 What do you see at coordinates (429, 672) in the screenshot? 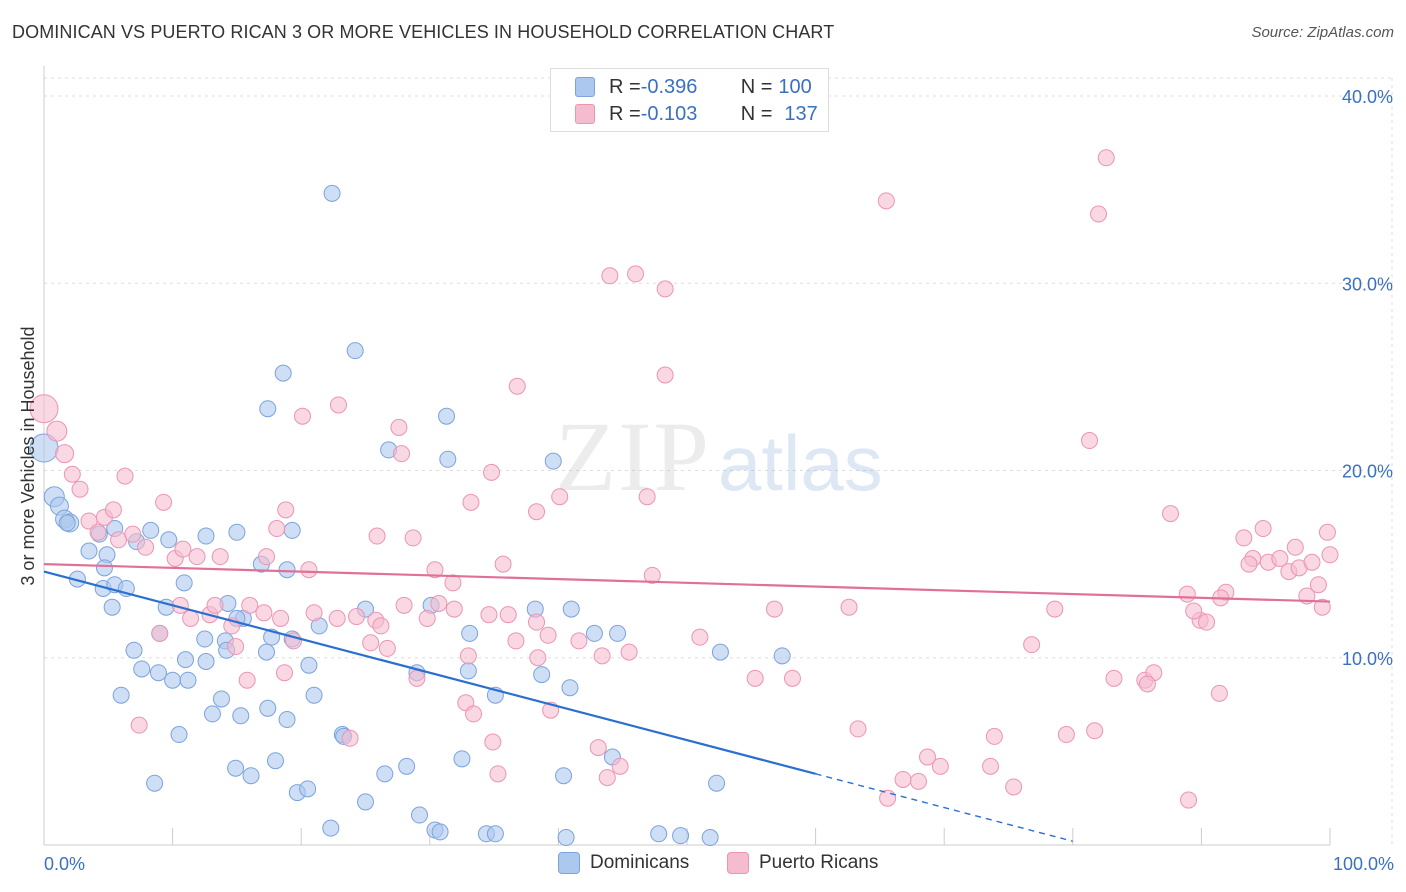
I see `dominican-trend-line` at bounding box center [429, 672].